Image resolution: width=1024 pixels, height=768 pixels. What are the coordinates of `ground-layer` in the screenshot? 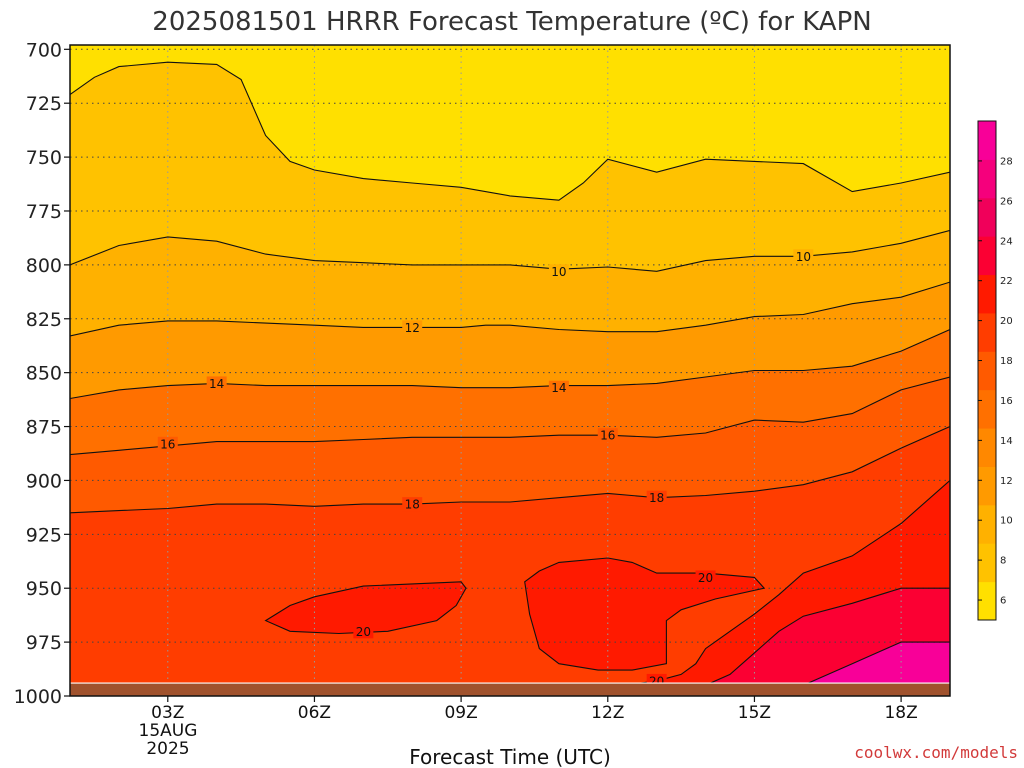 It's located at (510, 689).